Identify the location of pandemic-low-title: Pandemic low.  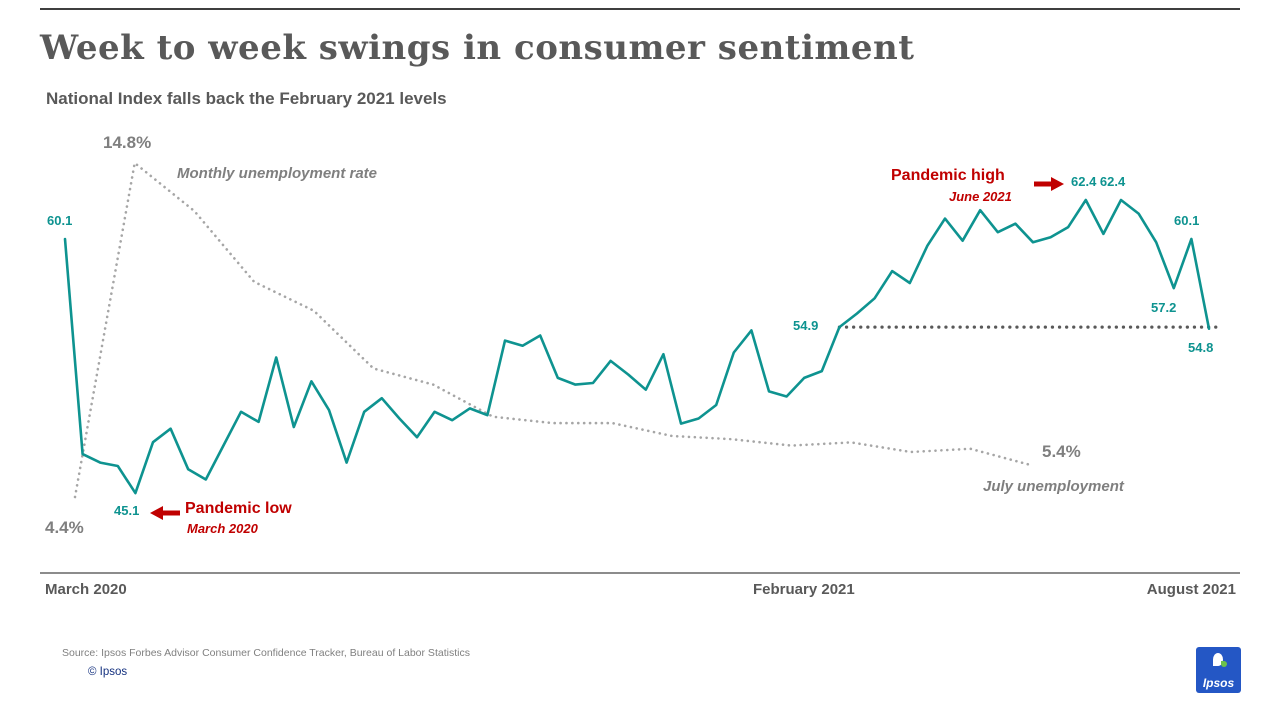
(238, 508).